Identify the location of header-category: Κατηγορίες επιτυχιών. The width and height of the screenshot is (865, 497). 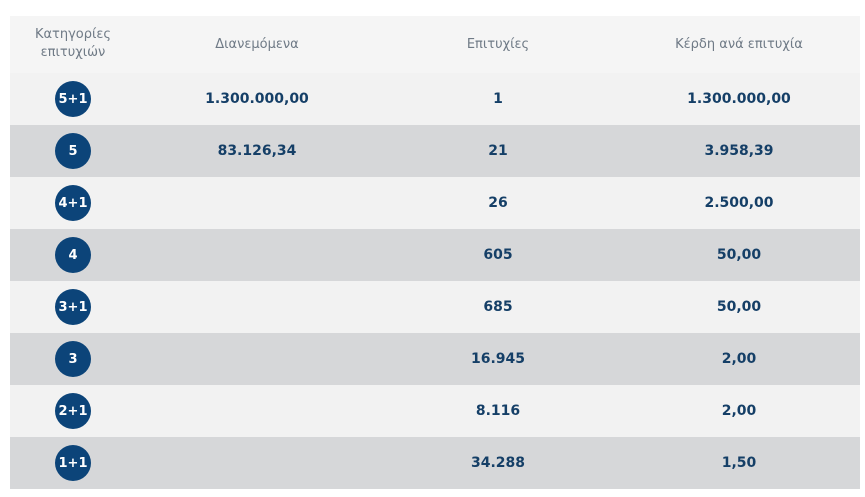
(73, 44).